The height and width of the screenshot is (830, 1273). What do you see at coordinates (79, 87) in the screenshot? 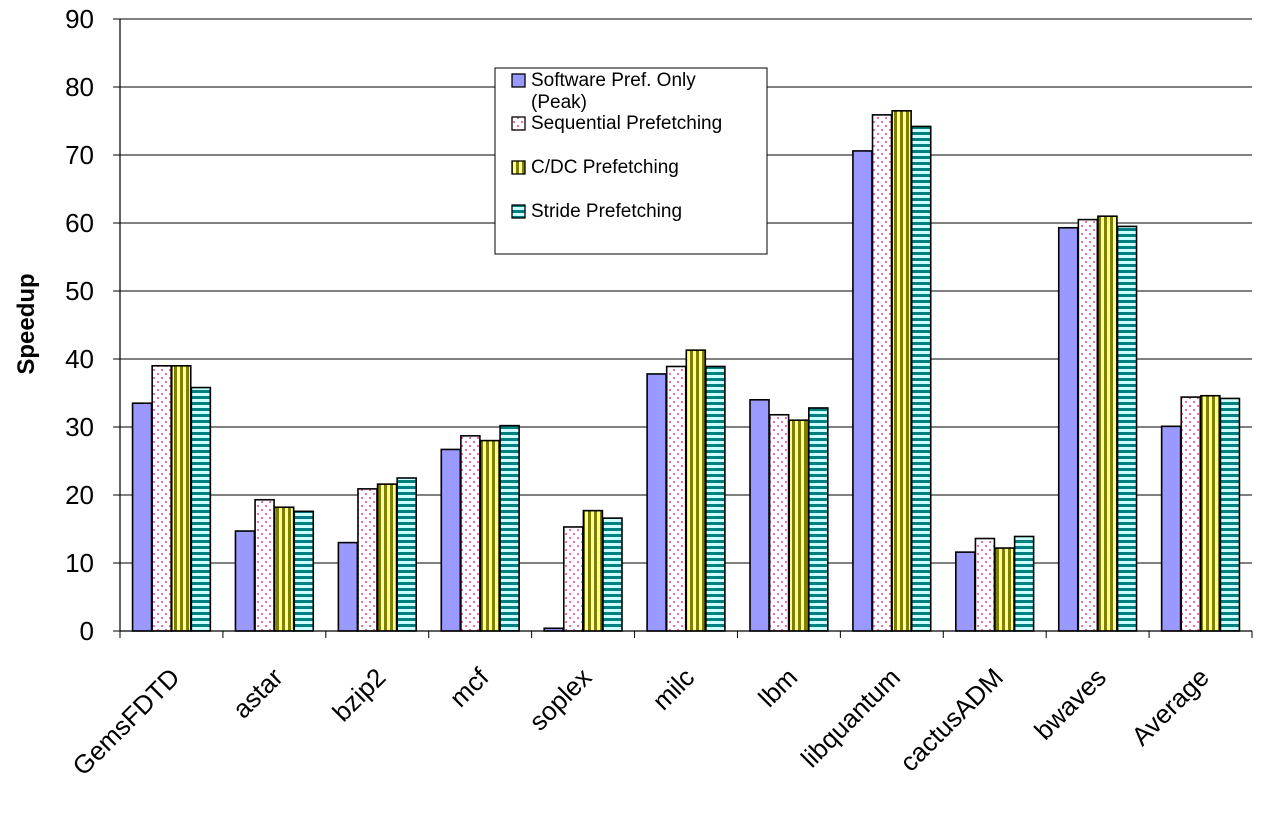
I see `y-tick-label: 80` at bounding box center [79, 87].